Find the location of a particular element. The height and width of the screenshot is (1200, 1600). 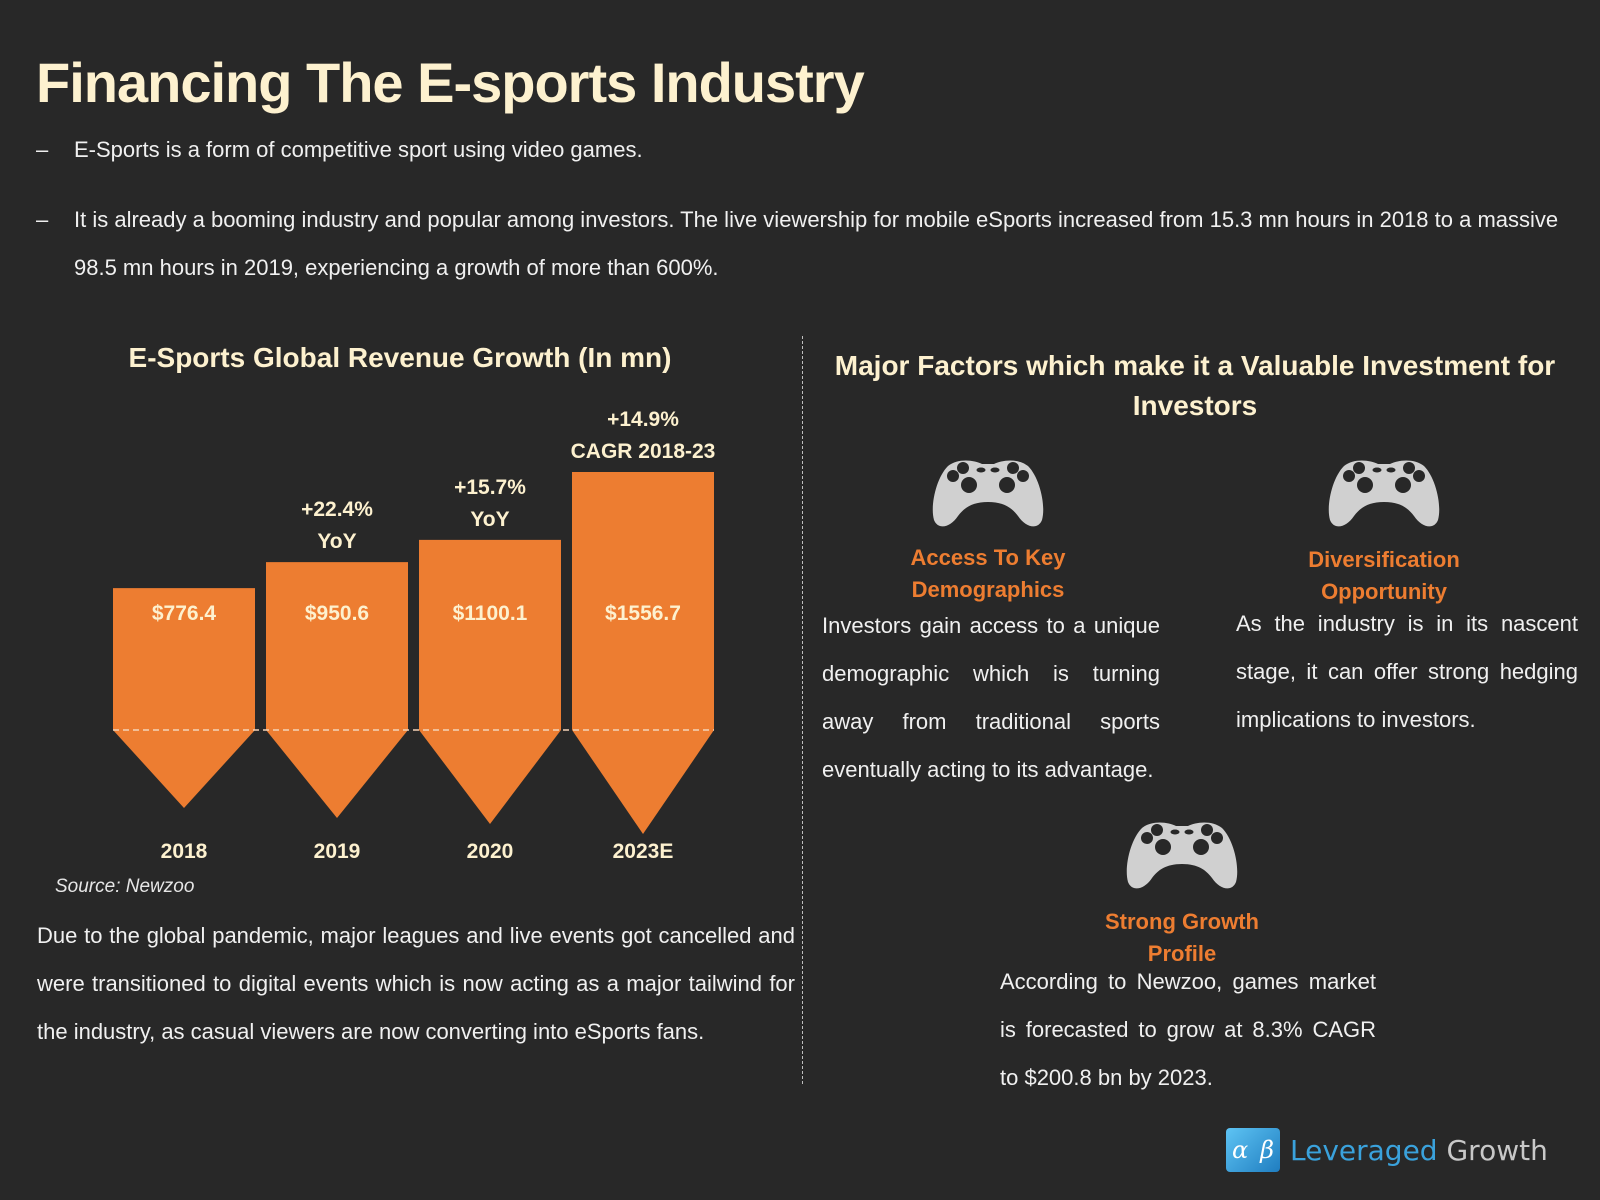

factor-heading-line: Demographics is located at coordinates (988, 589).